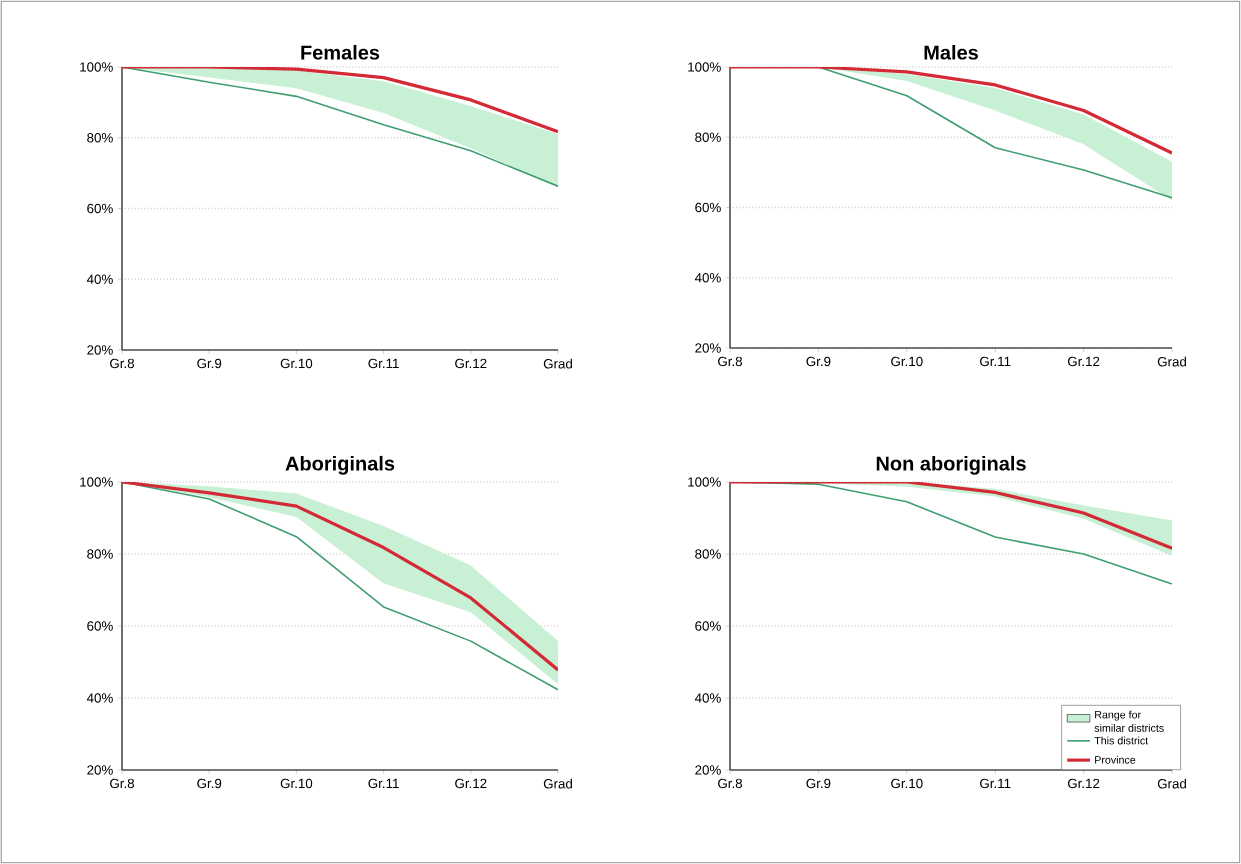 The width and height of the screenshot is (1241, 864). Describe the element at coordinates (951, 52) in the screenshot. I see `chart-title: Males` at that location.